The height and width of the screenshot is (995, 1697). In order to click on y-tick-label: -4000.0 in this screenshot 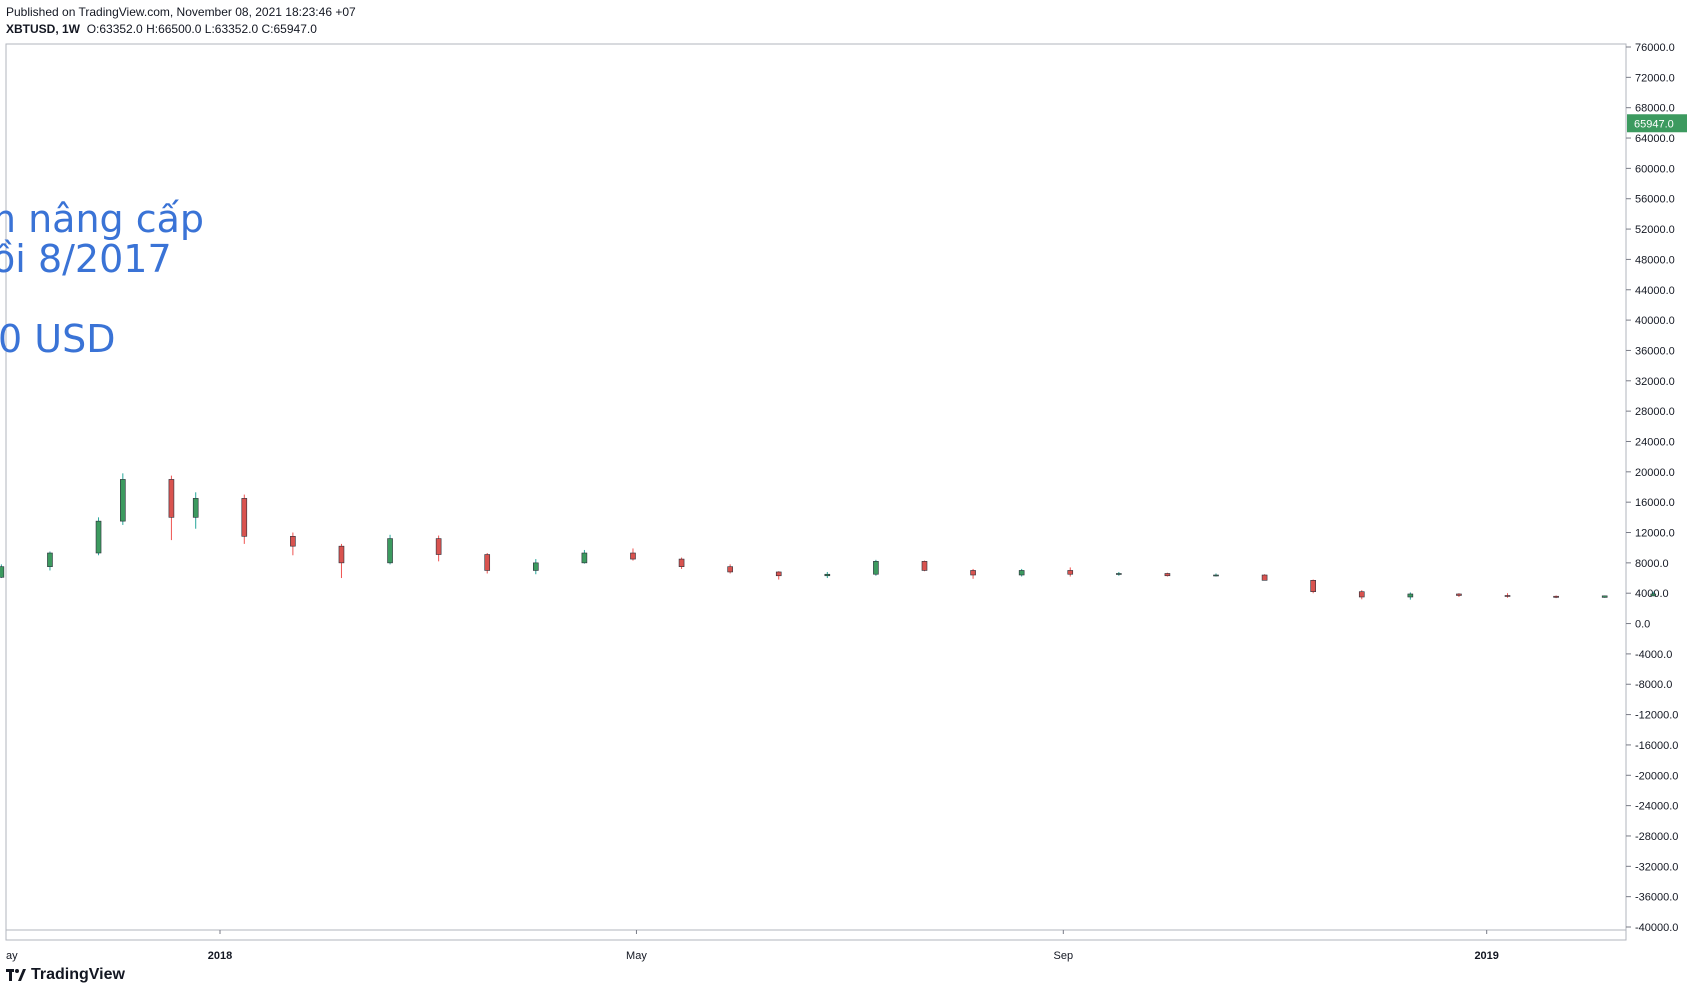, I will do `click(1653, 655)`.